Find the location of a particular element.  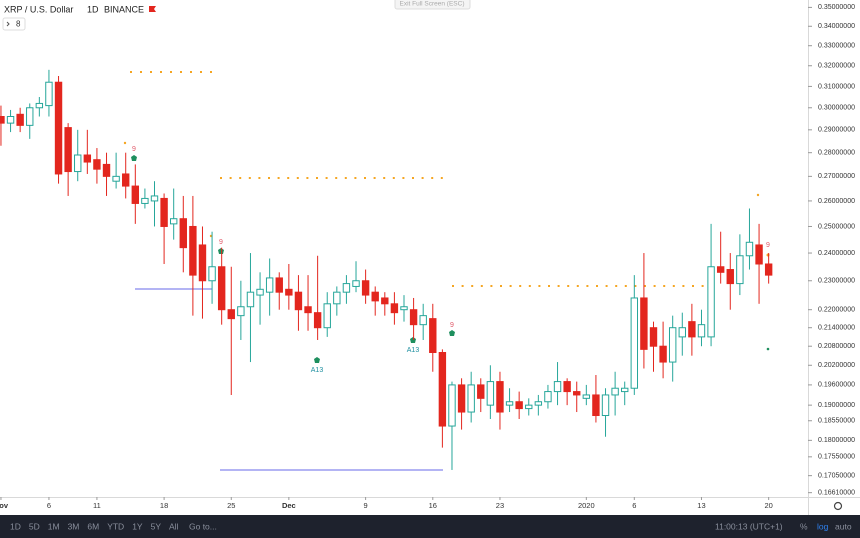

y-tick-label: 0.22000000 is located at coordinates (836, 310).